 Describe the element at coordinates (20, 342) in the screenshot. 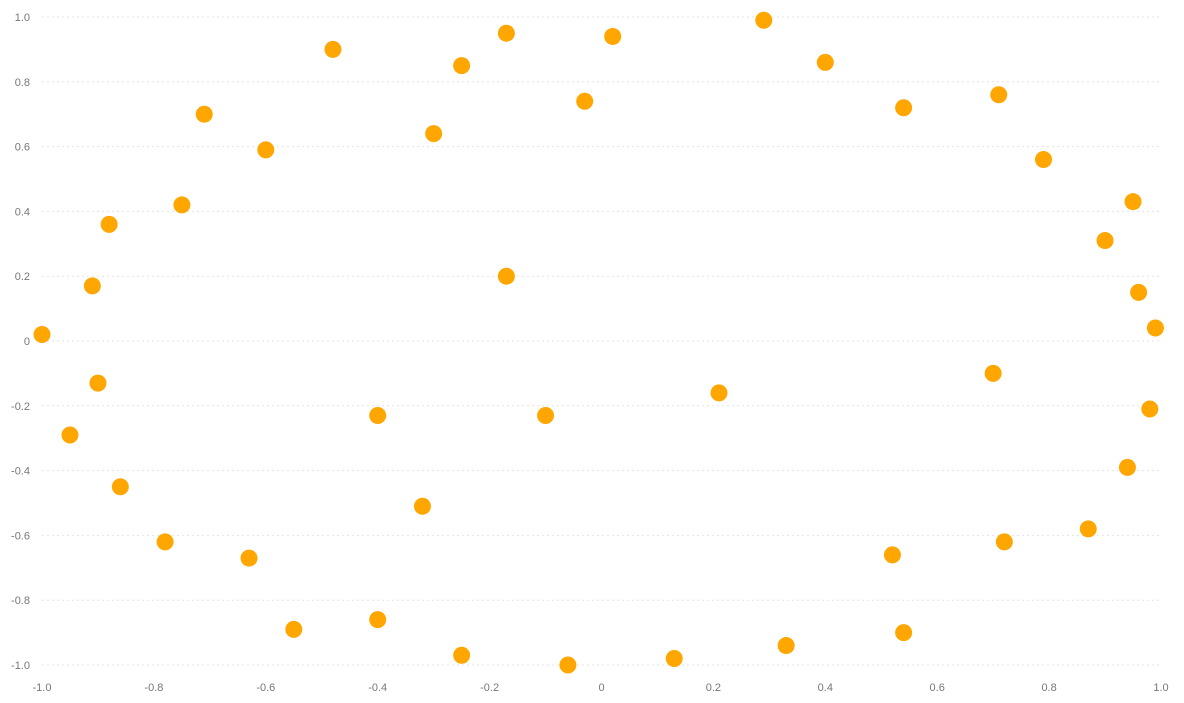

I see `y-axis-tick-labels: 1.0 0.8 0.6 0.4 0.2 0 -0.2 -0.4 -0.6 -0.8 -1.0` at that location.